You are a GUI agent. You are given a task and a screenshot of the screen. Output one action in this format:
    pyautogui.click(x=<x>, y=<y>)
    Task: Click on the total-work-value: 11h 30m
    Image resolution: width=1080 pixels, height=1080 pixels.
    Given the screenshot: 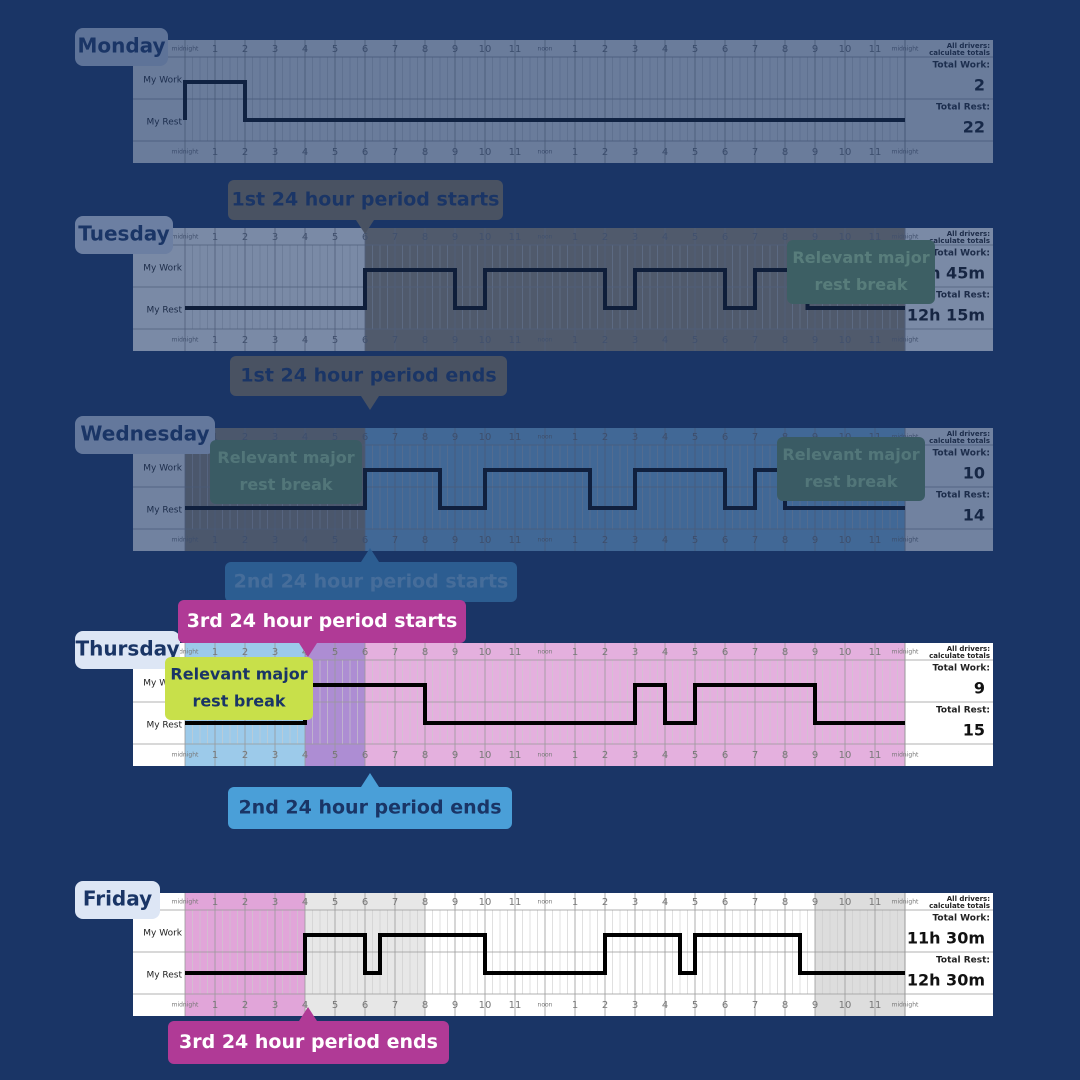 What is the action you would take?
    pyautogui.click(x=946, y=938)
    